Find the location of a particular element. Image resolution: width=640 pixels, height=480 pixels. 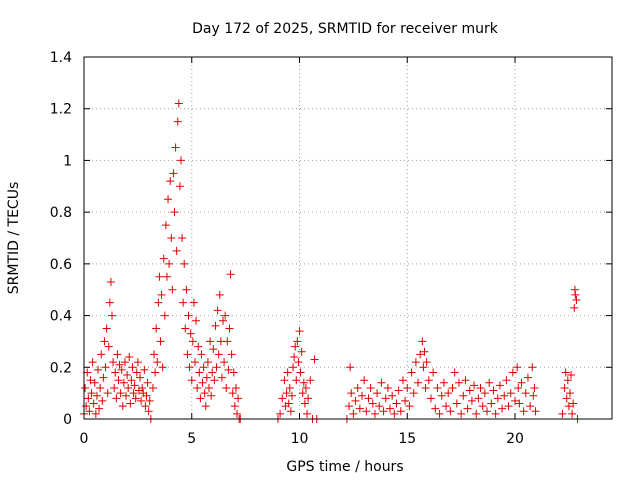

y-tick-label: 0.8 is located at coordinates (61, 213).